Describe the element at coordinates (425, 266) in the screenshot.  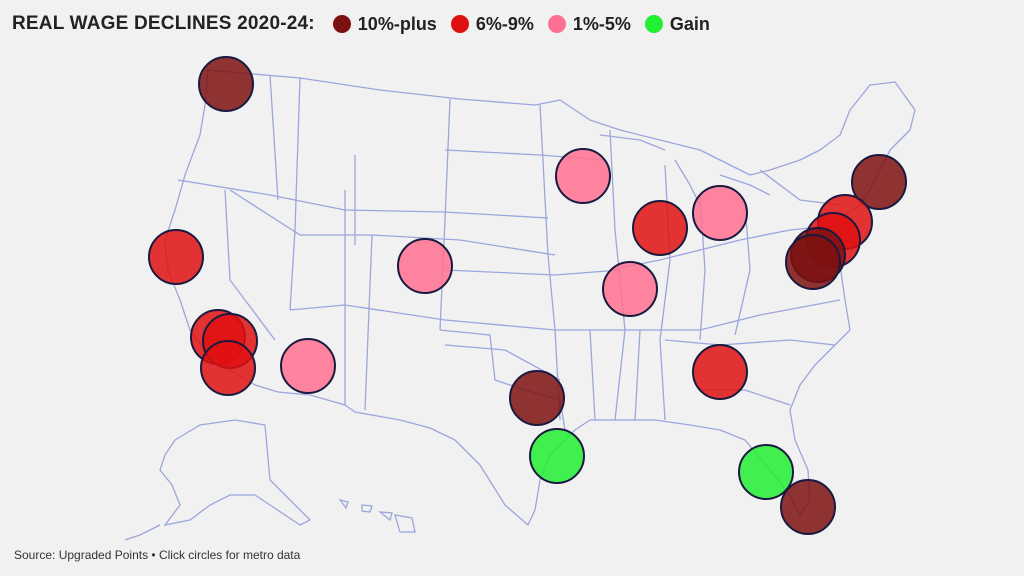
I see `metro-circle-denver` at that location.